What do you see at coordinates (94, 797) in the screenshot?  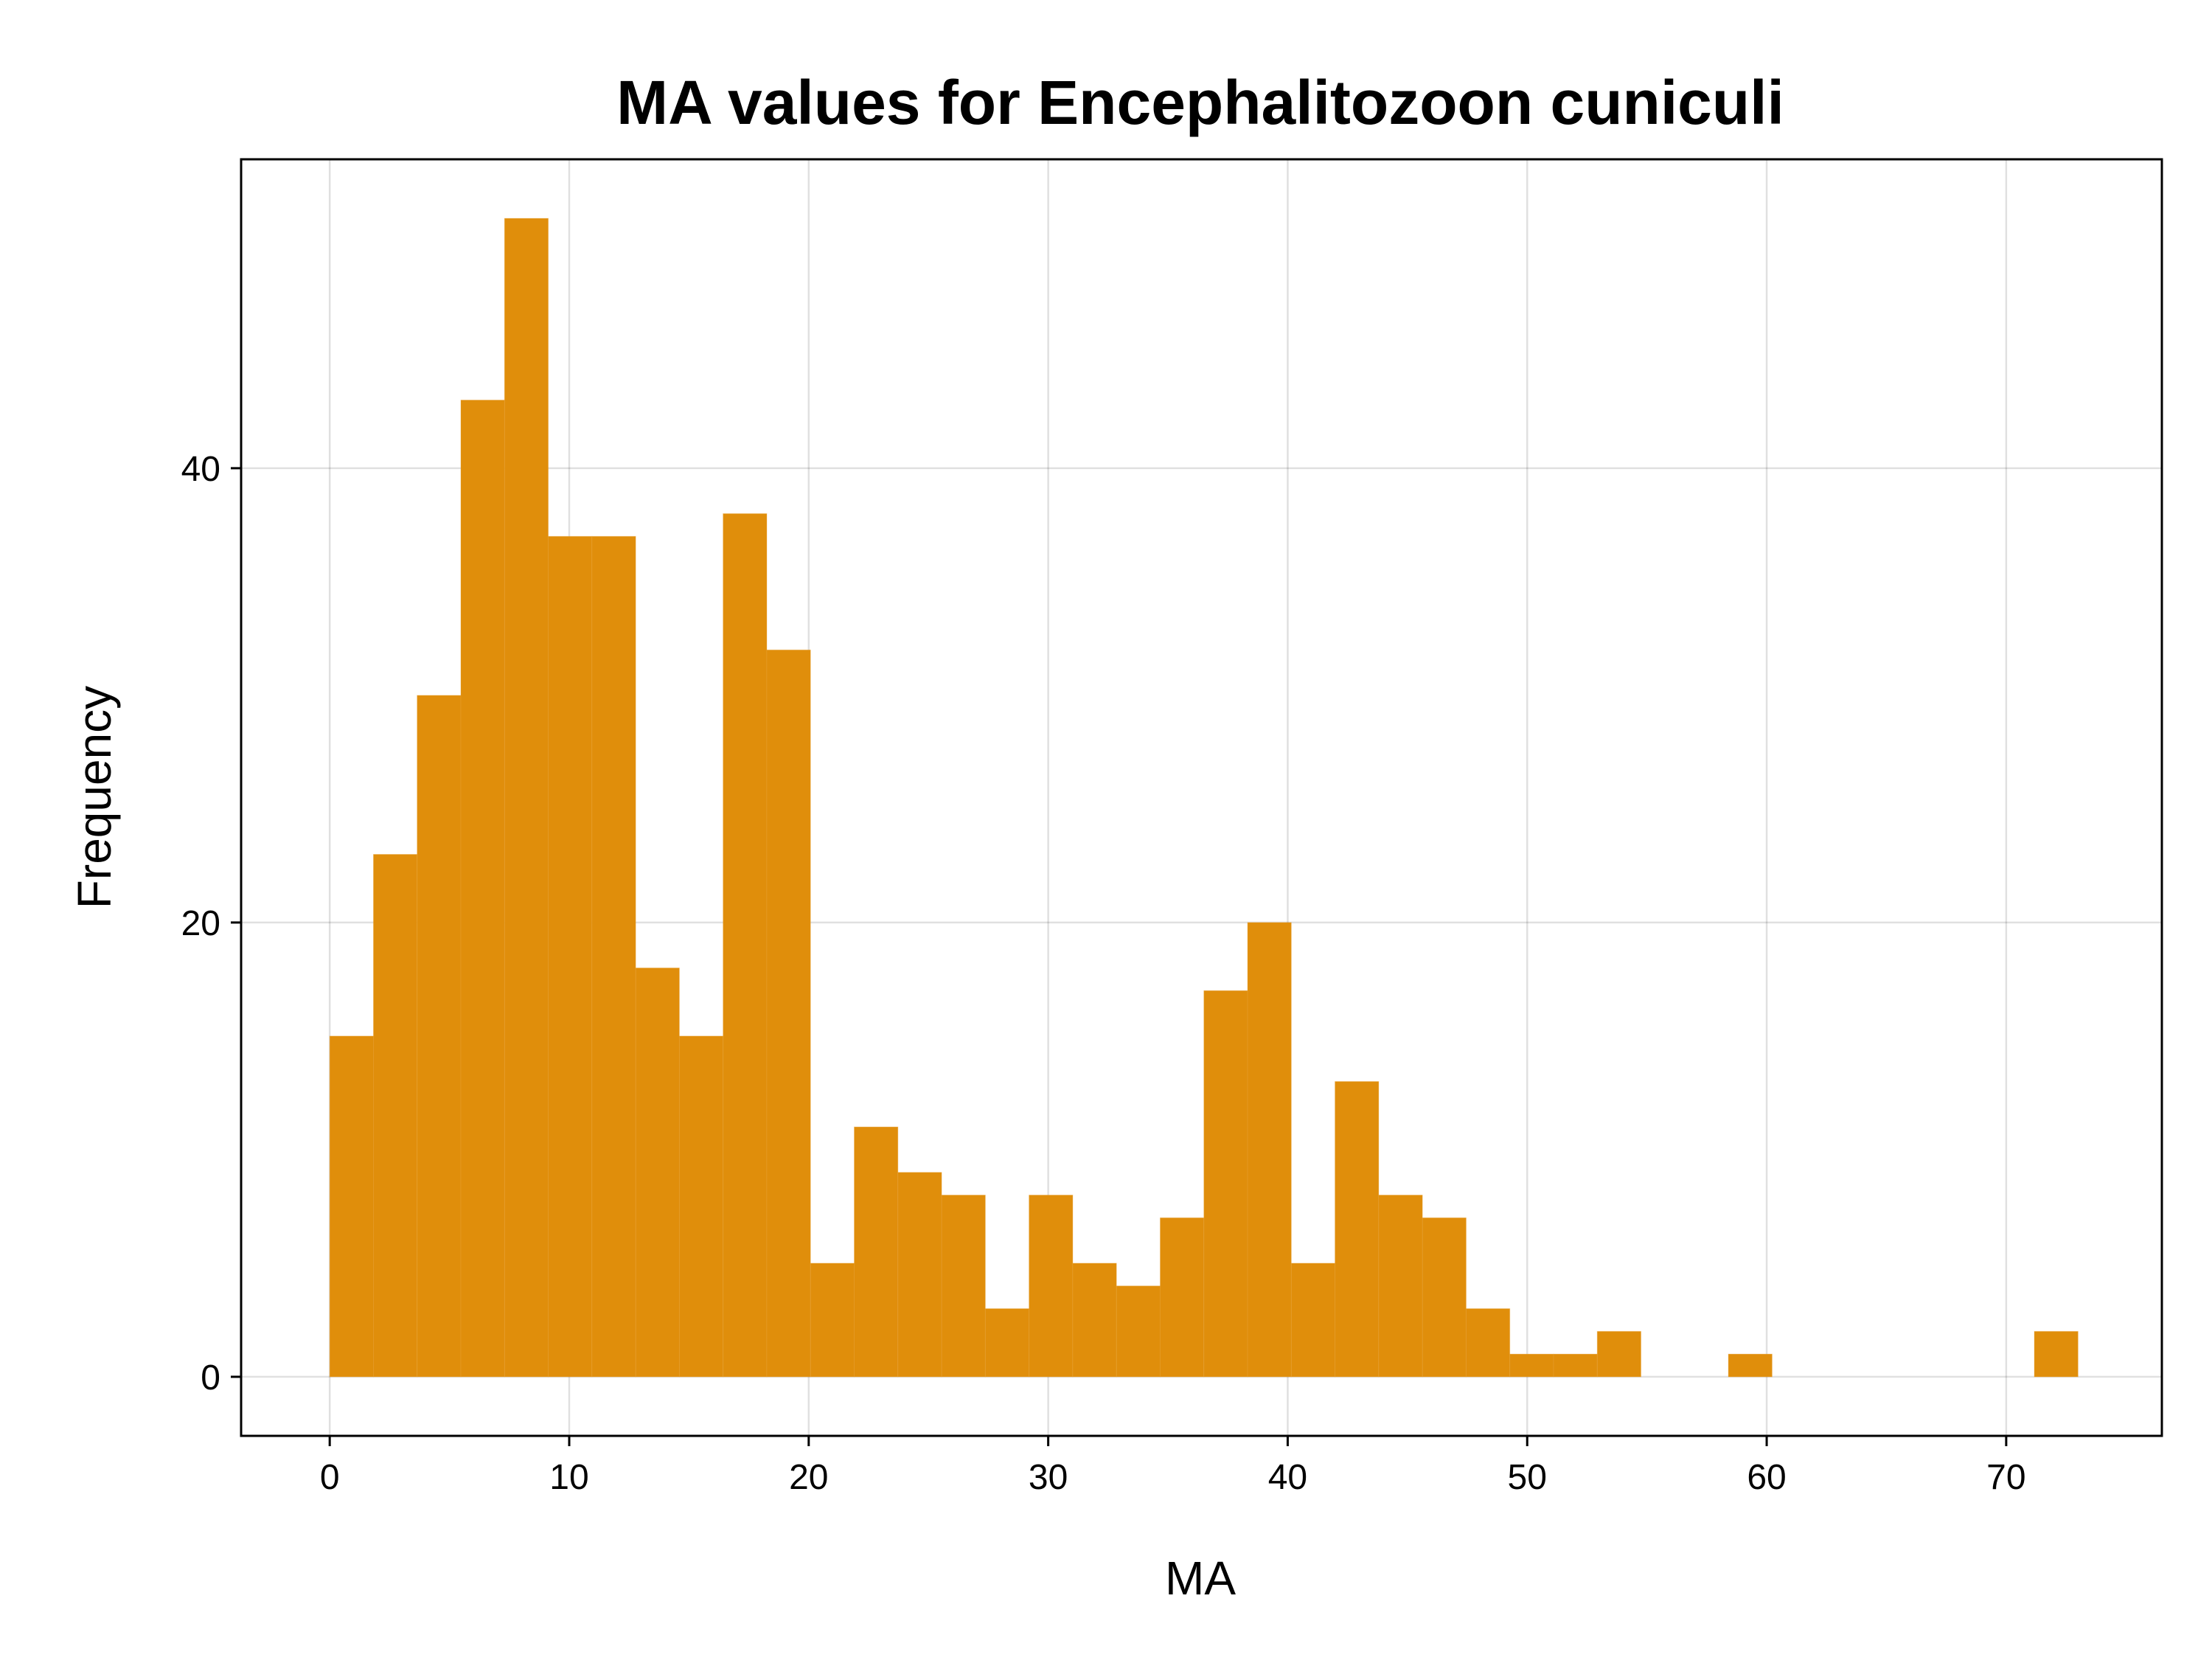 I see `y-axis-title: Frequency` at bounding box center [94, 797].